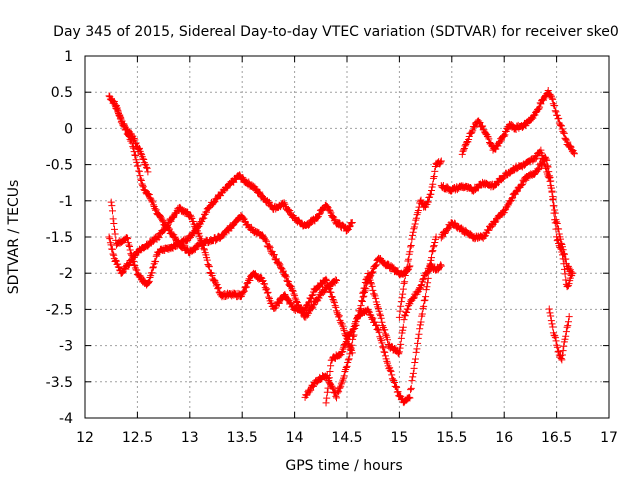  I want to click on y-tick-label: -2.5, so click(59, 310).